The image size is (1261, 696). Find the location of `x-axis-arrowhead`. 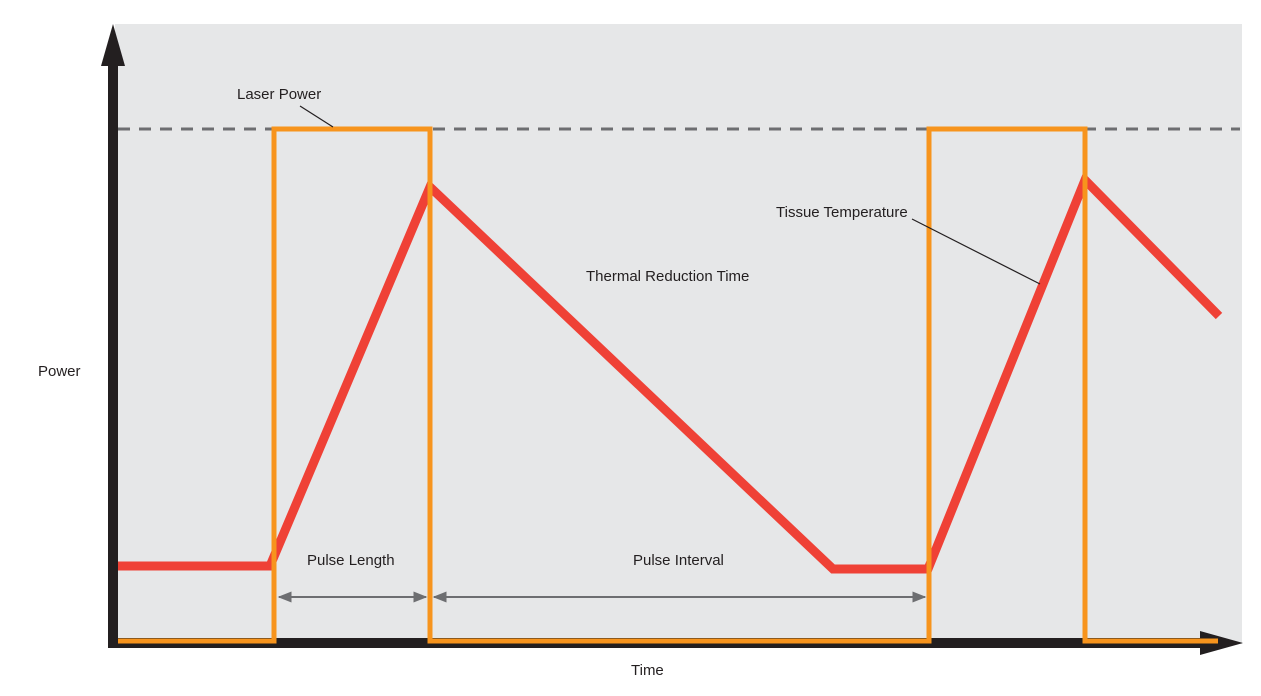

x-axis-arrowhead is located at coordinates (1221, 643).